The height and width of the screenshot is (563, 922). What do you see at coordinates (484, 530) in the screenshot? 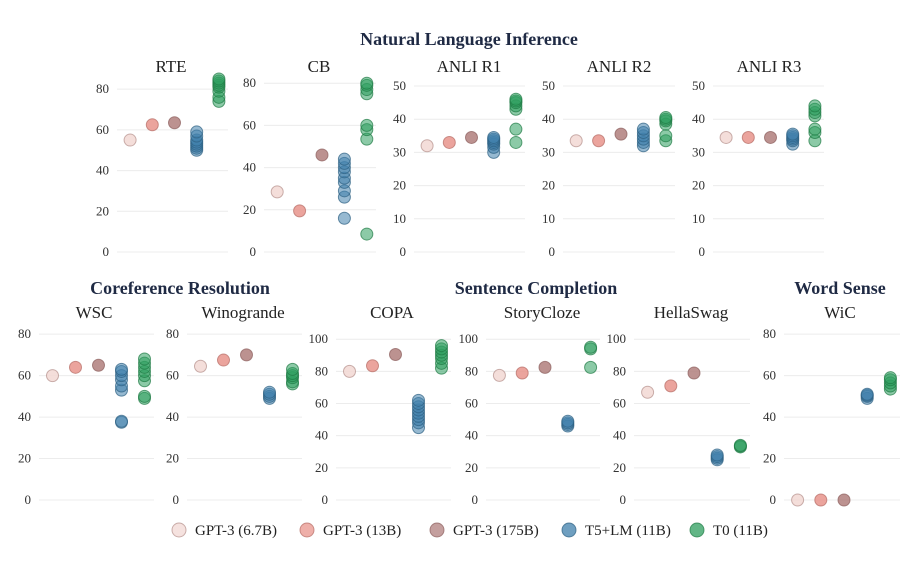
I see `legend-item: GPT-3 (175B)` at bounding box center [484, 530].